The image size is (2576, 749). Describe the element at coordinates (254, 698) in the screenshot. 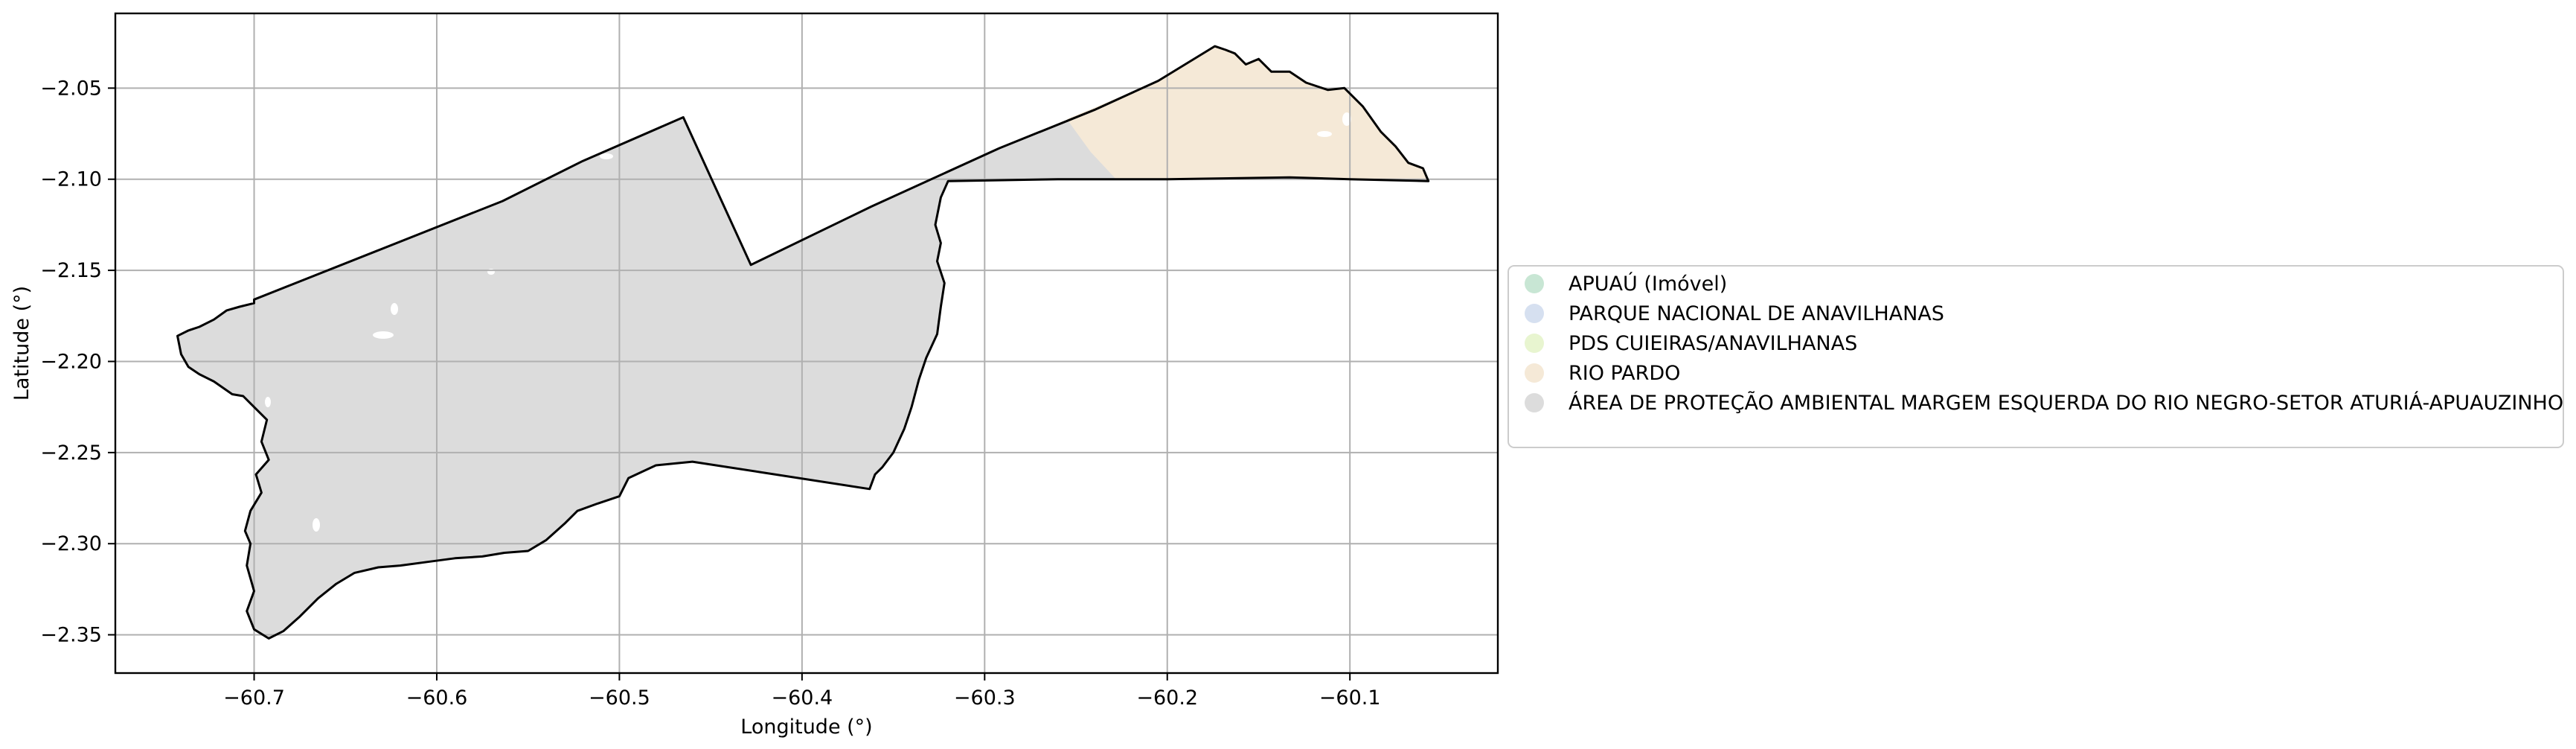

I see `x-tick-label: −60.7` at that location.